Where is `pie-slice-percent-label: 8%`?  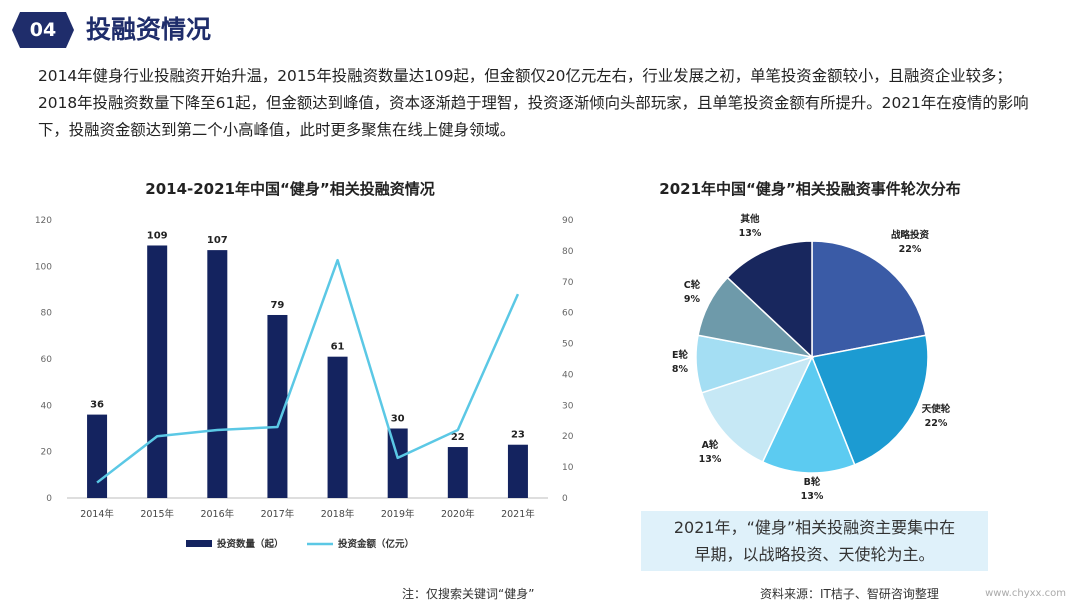
pie-slice-percent-label: 8% is located at coordinates (680, 369).